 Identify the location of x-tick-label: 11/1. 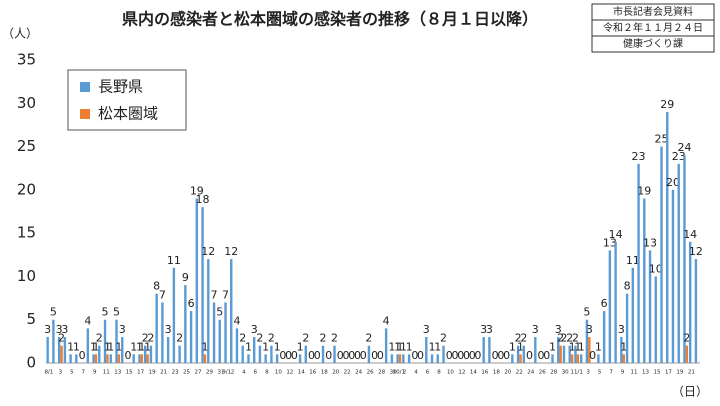
(576, 373).